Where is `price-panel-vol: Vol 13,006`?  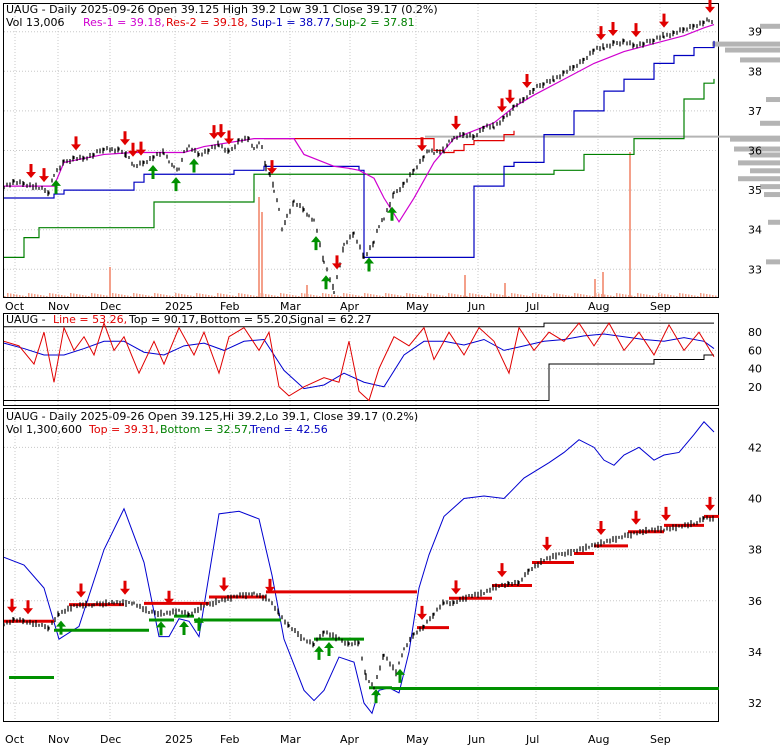
price-panel-vol: Vol 13,006 is located at coordinates (35, 22).